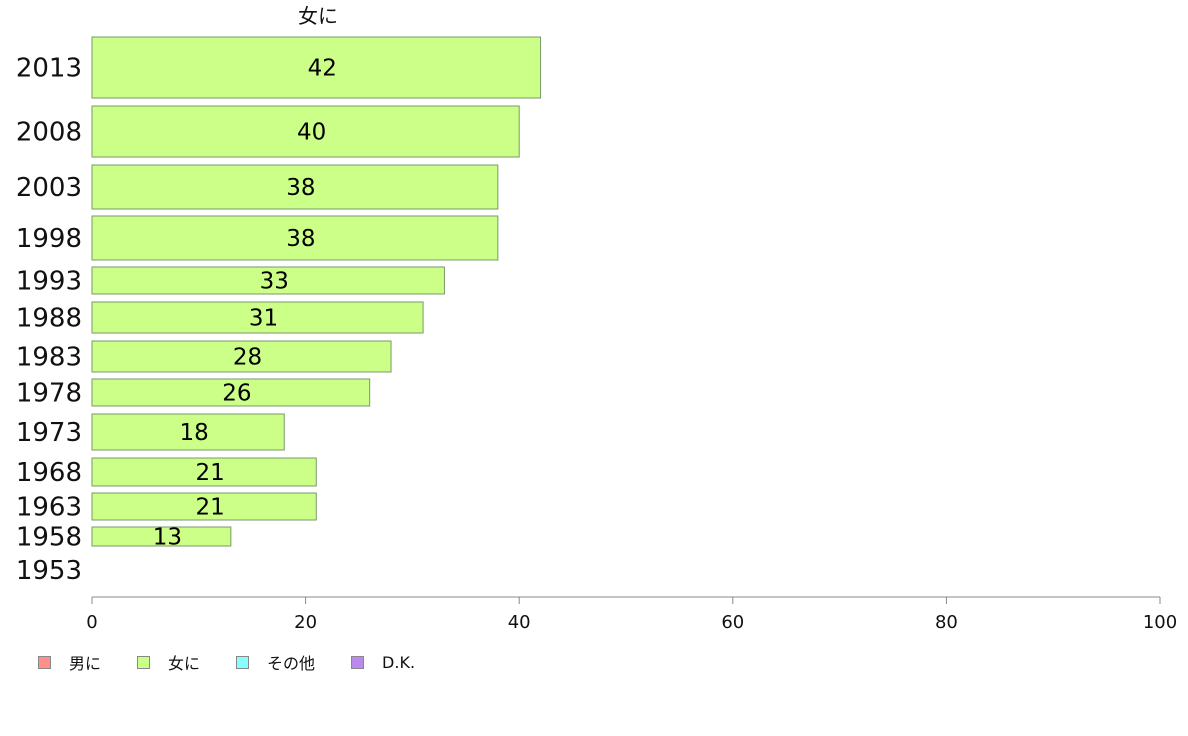 The width and height of the screenshot is (1188, 736). I want to click on bar-value-label: 26, so click(236, 394).